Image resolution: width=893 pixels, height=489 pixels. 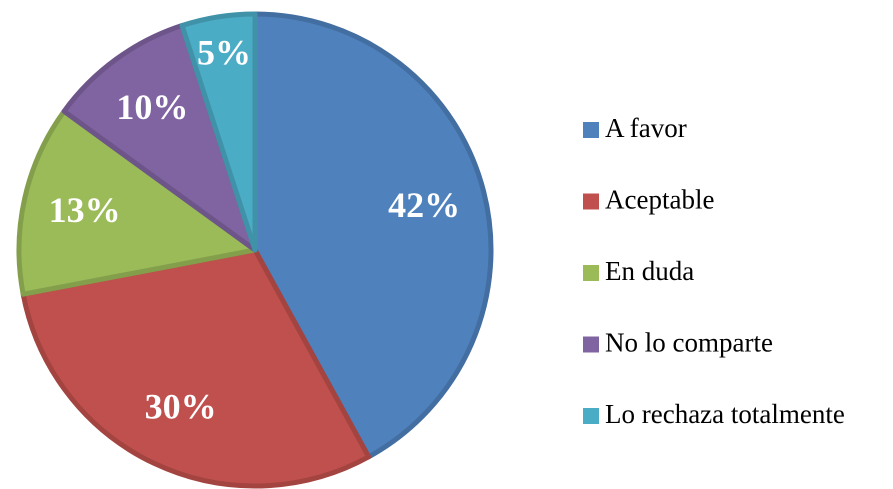 I want to click on data-label: 5%, so click(x=224, y=52).